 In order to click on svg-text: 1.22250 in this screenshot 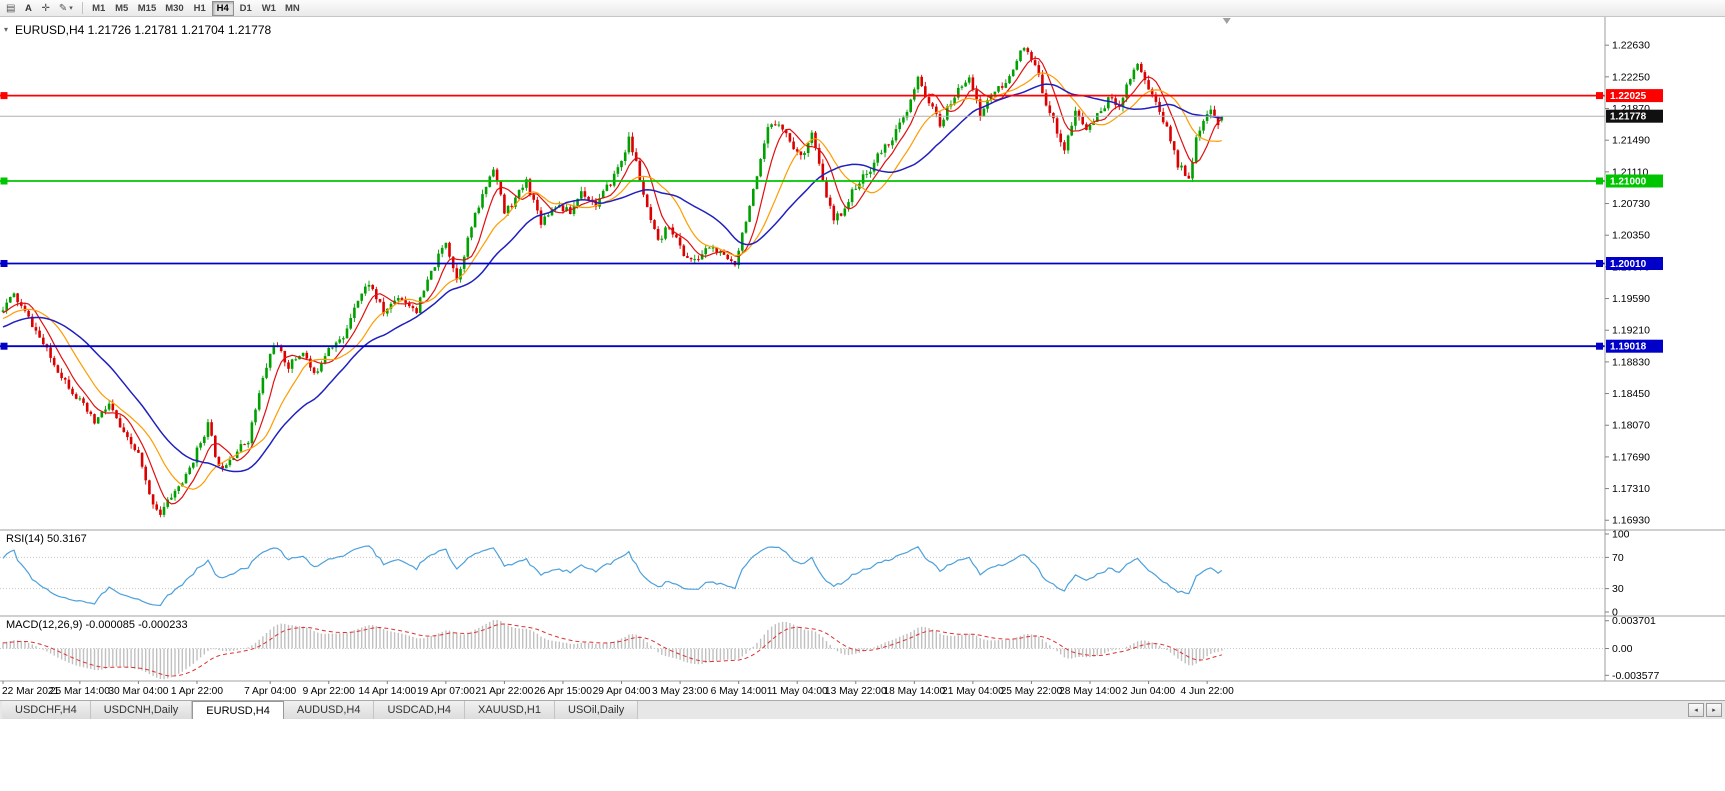, I will do `click(1631, 77)`.